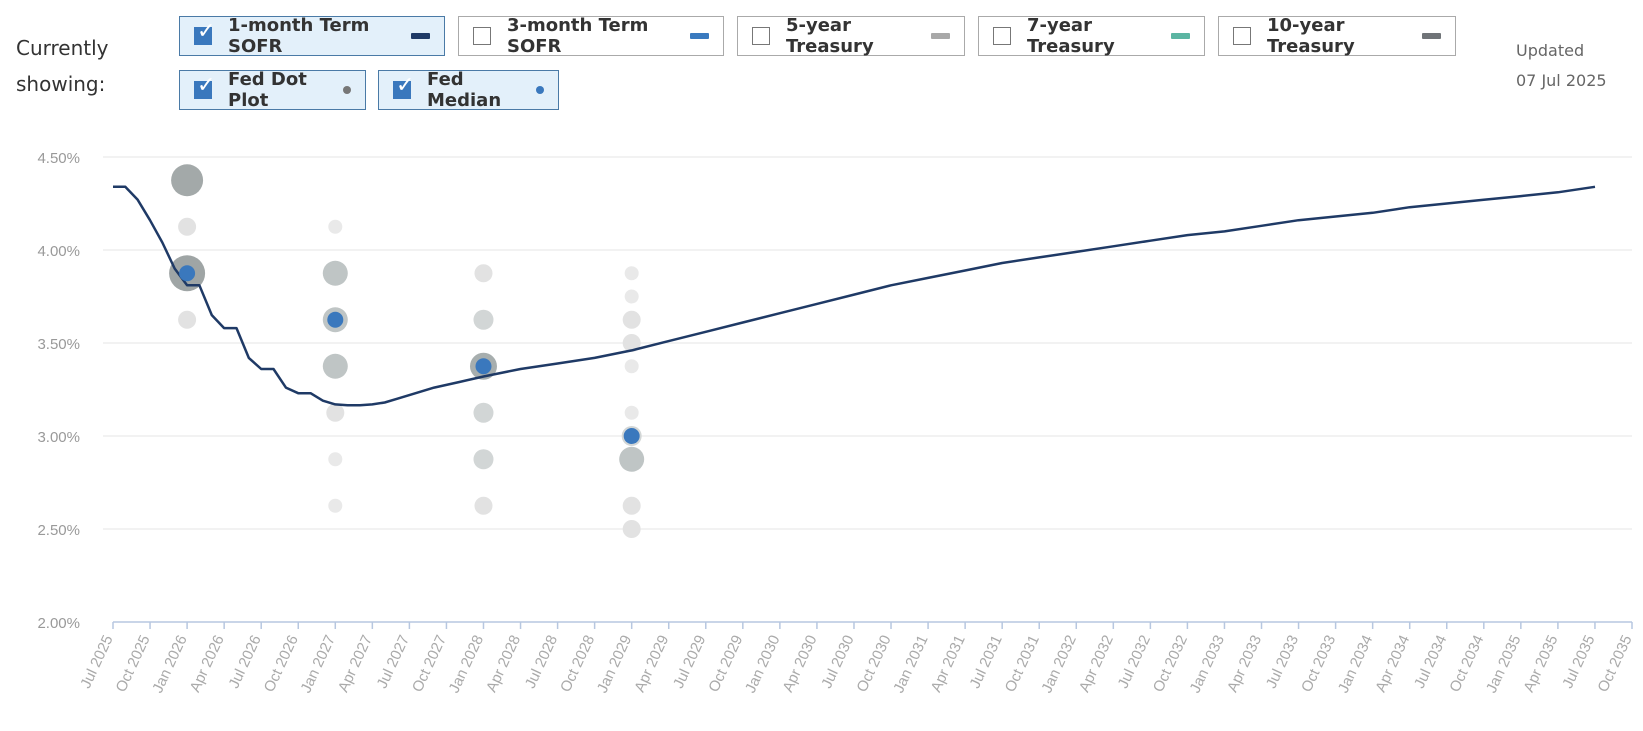  What do you see at coordinates (393, 662) in the screenshot?
I see `x-tick-label: Jul 2027` at bounding box center [393, 662].